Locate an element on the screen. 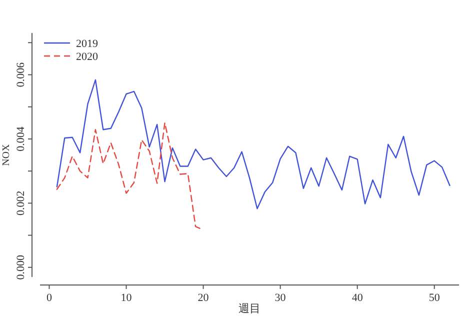 The height and width of the screenshot is (320, 467). x-tick-label: 30 is located at coordinates (280, 298).